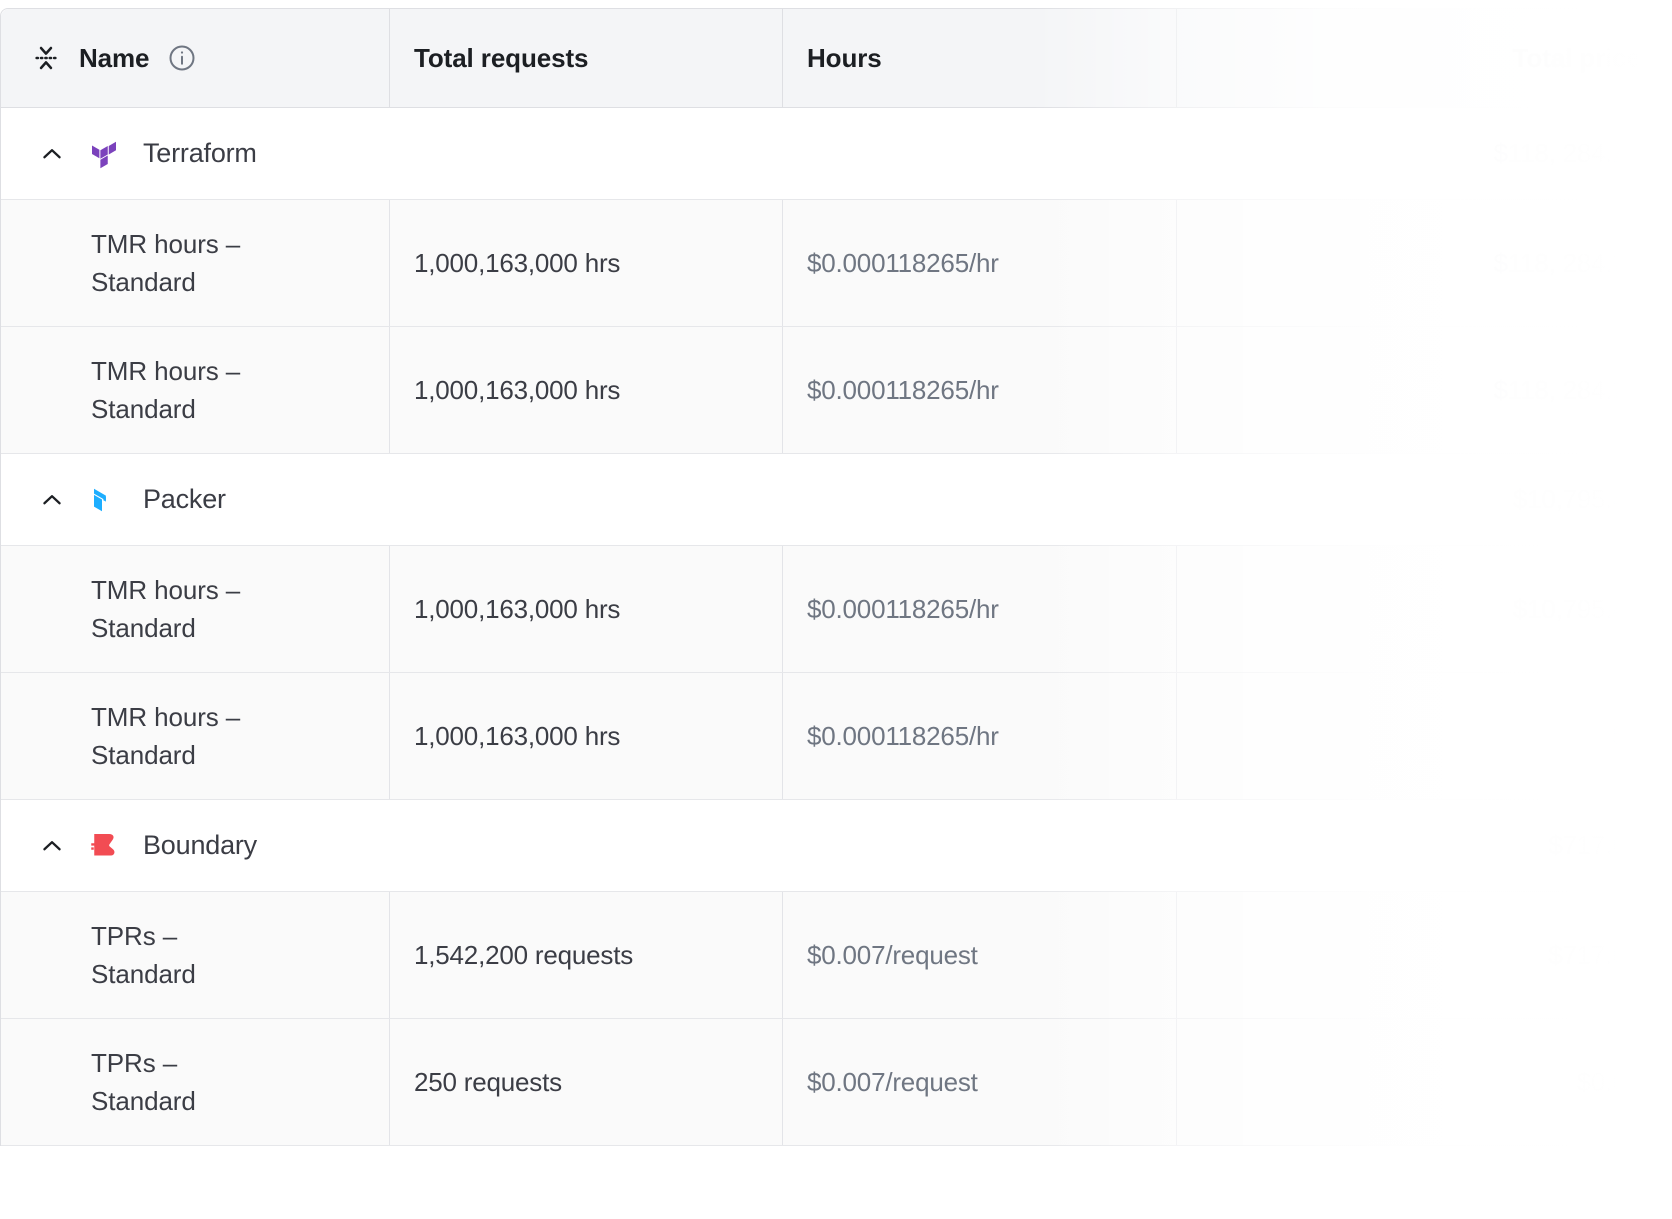 The width and height of the screenshot is (1672, 1219). I want to click on row-total-price-value: $0.00, so click(1608, 1081).